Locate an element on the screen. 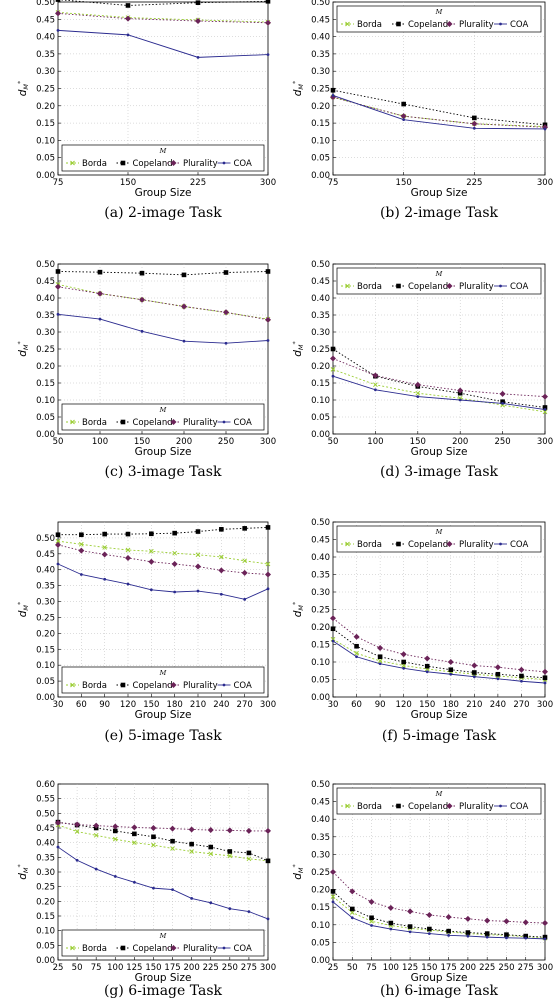 This screenshot has height=1000, width=555. x-tick-label: 120 is located at coordinates (404, 705).